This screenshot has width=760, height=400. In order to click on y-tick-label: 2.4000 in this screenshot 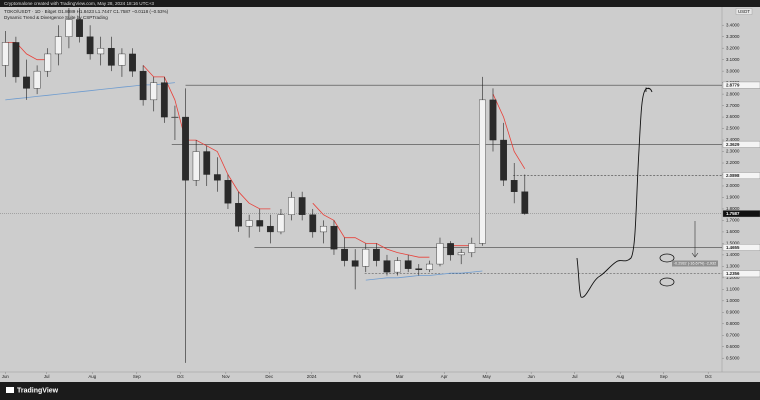, I will do `click(733, 139)`.